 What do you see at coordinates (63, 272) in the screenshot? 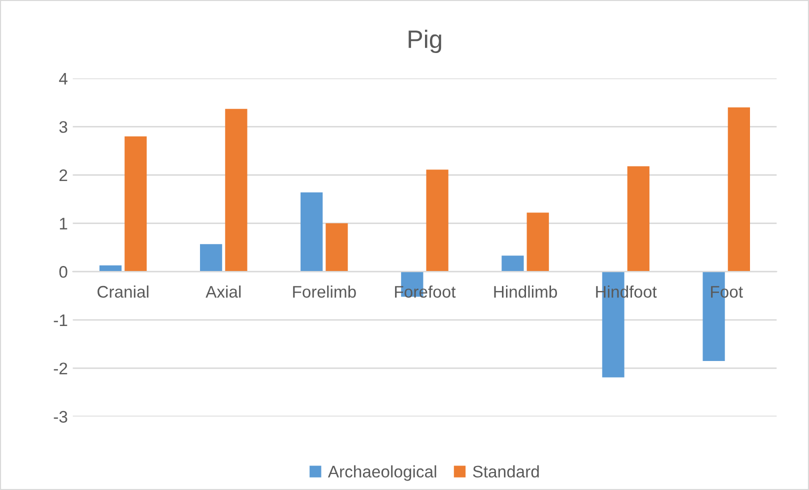
I see `y-tick-label: 0` at bounding box center [63, 272].